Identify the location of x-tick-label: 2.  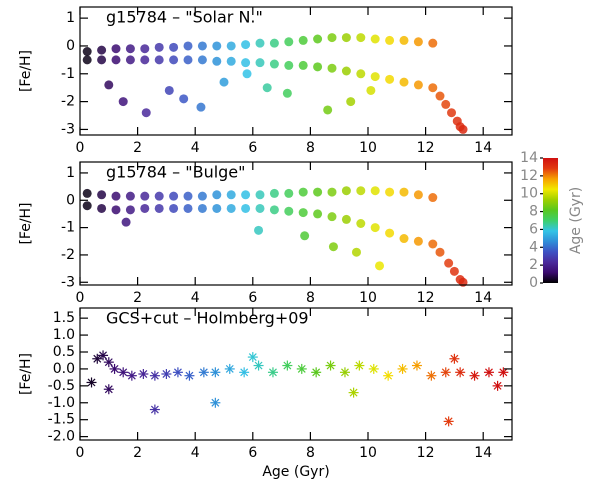
(137, 298).